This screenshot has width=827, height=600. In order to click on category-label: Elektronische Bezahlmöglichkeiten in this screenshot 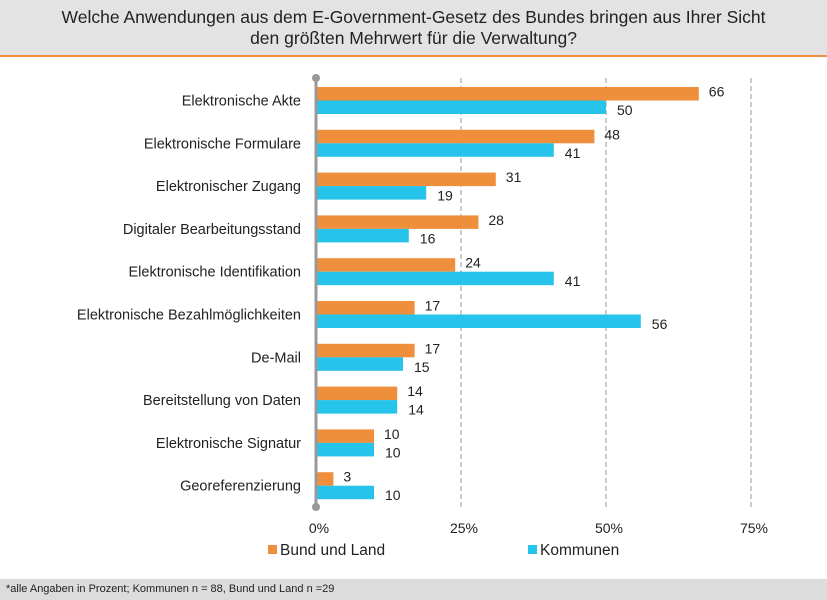, I will do `click(189, 316)`.